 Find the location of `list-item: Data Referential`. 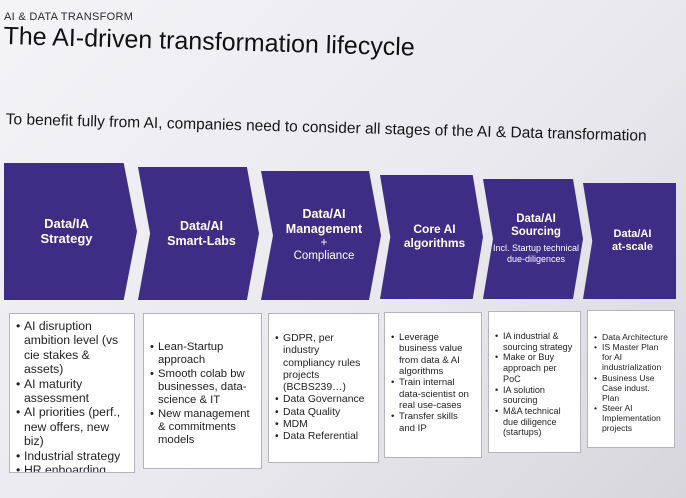

list-item: Data Referential is located at coordinates (324, 437).